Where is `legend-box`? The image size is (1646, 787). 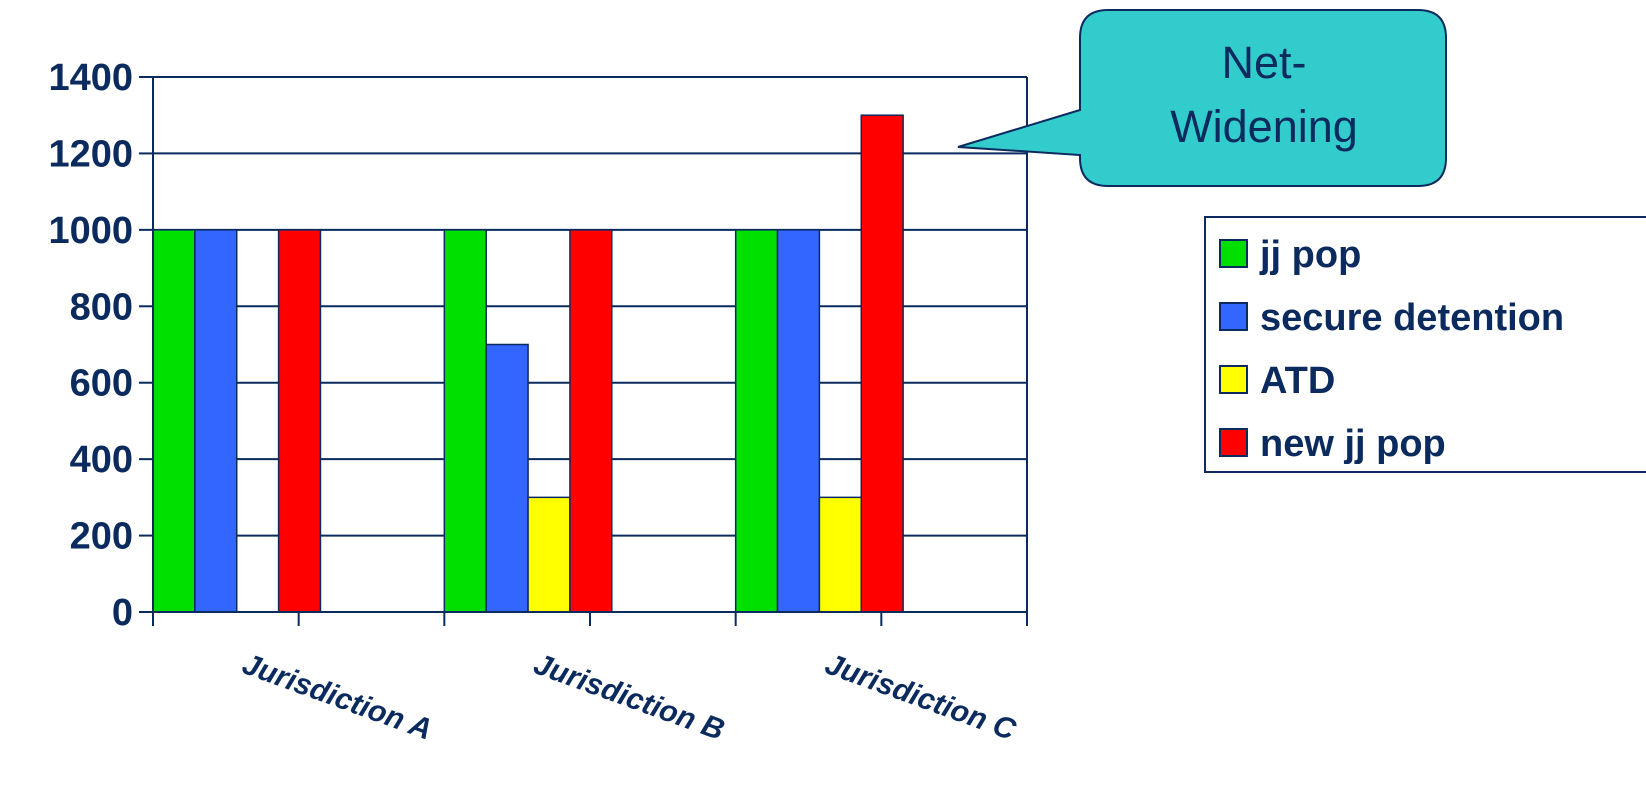
legend-box is located at coordinates (1425, 344).